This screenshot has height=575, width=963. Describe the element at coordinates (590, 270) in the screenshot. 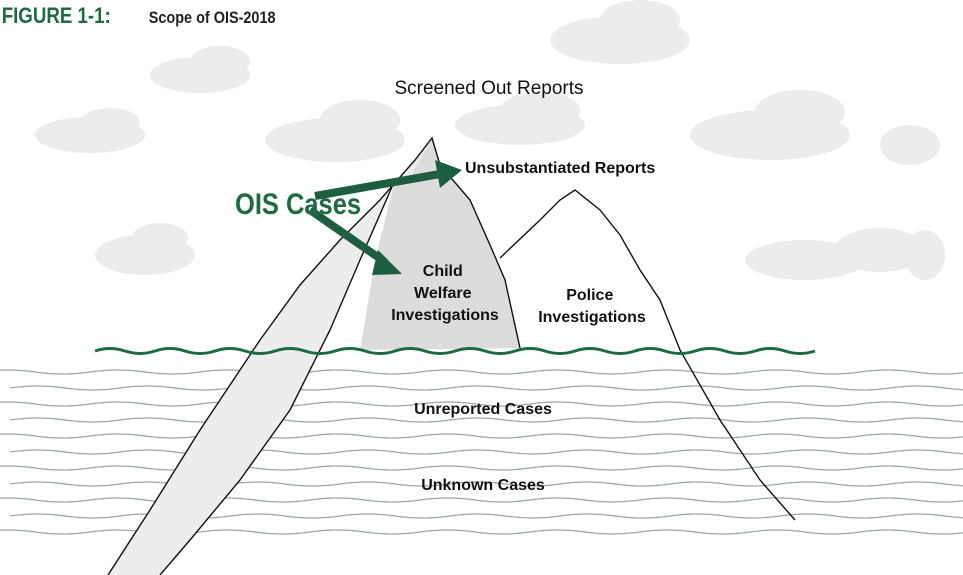

I see `police-peak` at that location.